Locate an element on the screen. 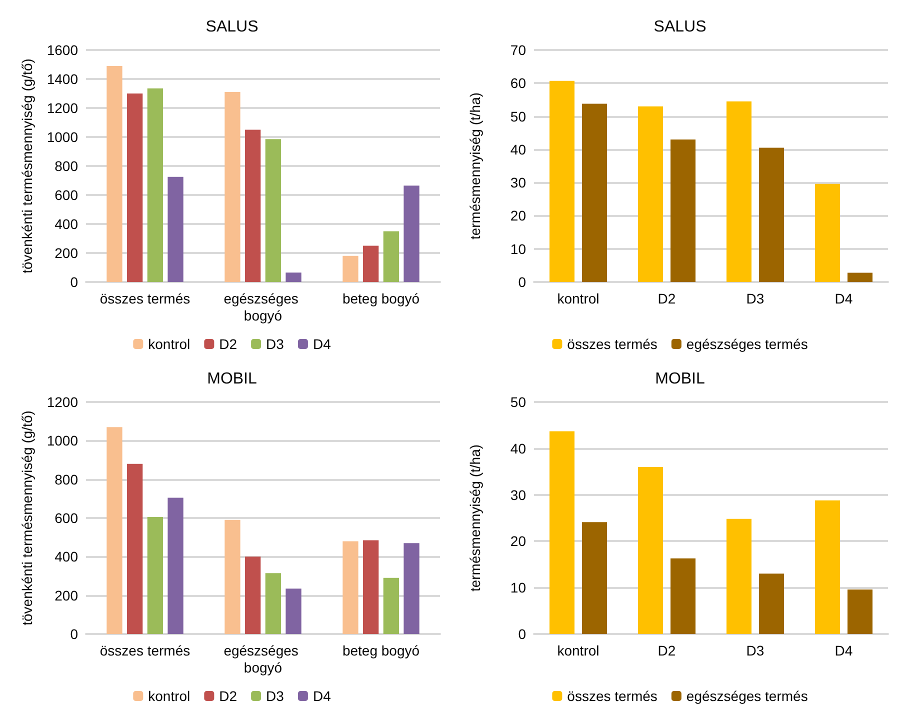  y-tick-label: 60 is located at coordinates (518, 83).